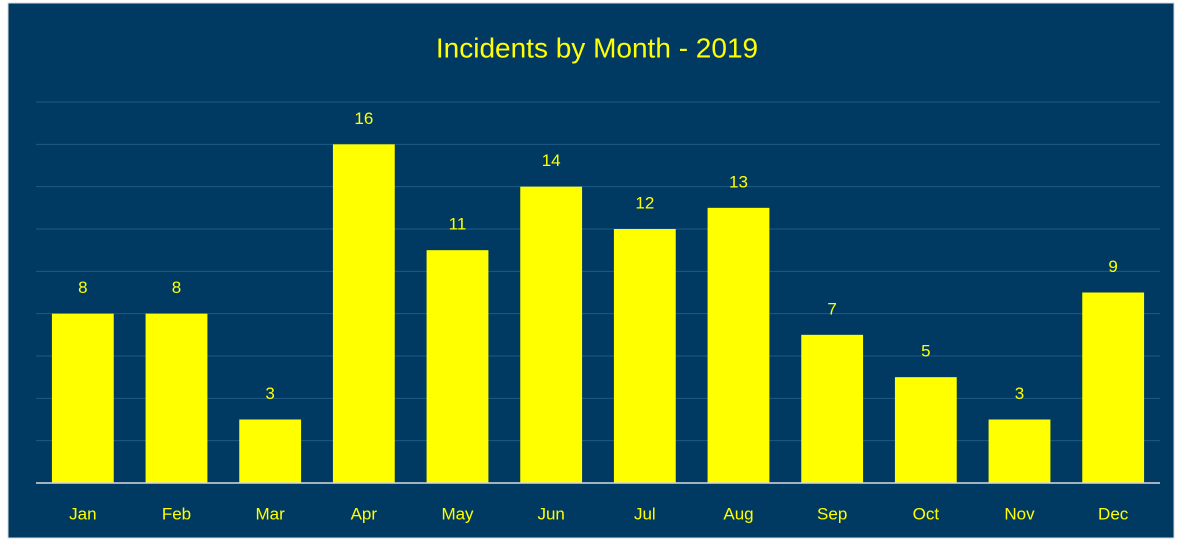 The width and height of the screenshot is (1181, 541). Describe the element at coordinates (1113, 513) in the screenshot. I see `x-tick-label: Dec` at that location.